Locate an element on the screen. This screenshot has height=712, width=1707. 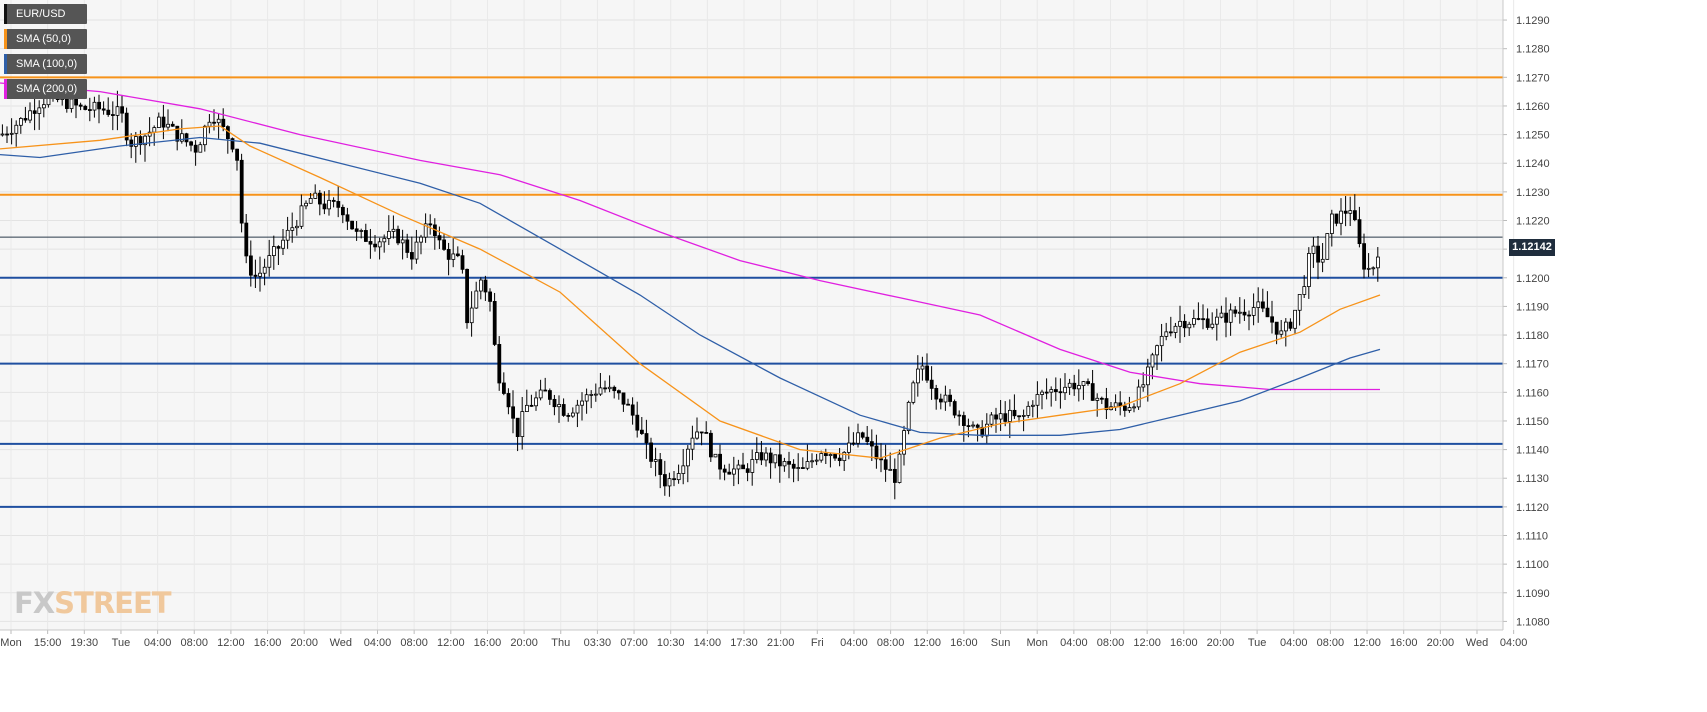
x-tick-label: 03:30 is located at coordinates (598, 643).